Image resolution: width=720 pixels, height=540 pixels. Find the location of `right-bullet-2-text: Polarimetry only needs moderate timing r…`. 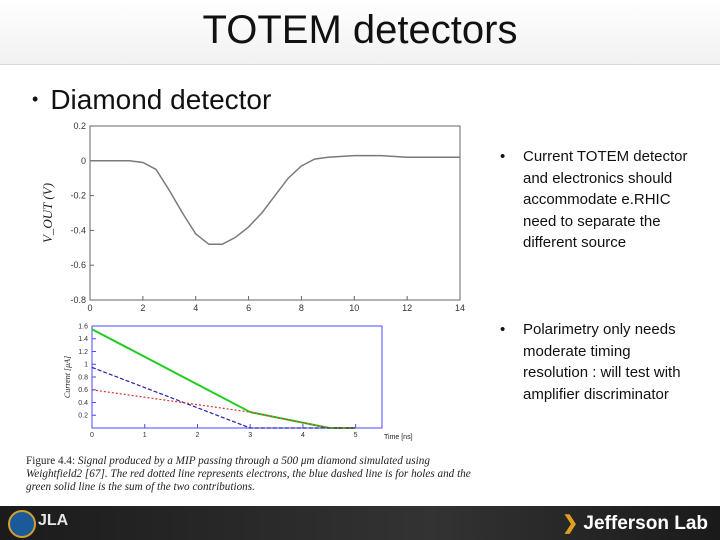

right-bullet-2-text: Polarimetry only needs moderate timing r… is located at coordinates (602, 362).